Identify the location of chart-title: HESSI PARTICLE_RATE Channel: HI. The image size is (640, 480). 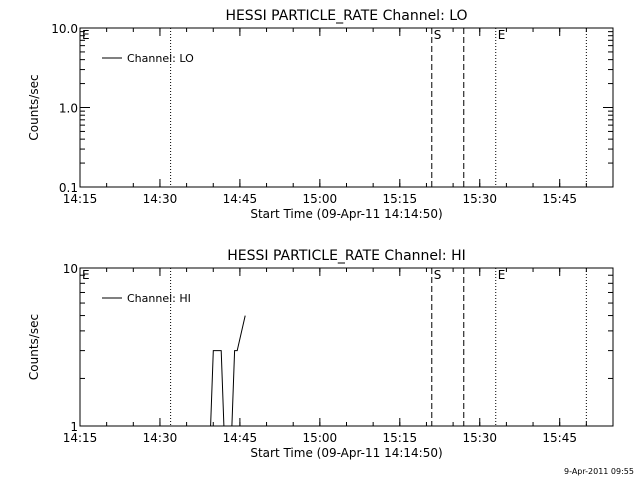
(346, 256).